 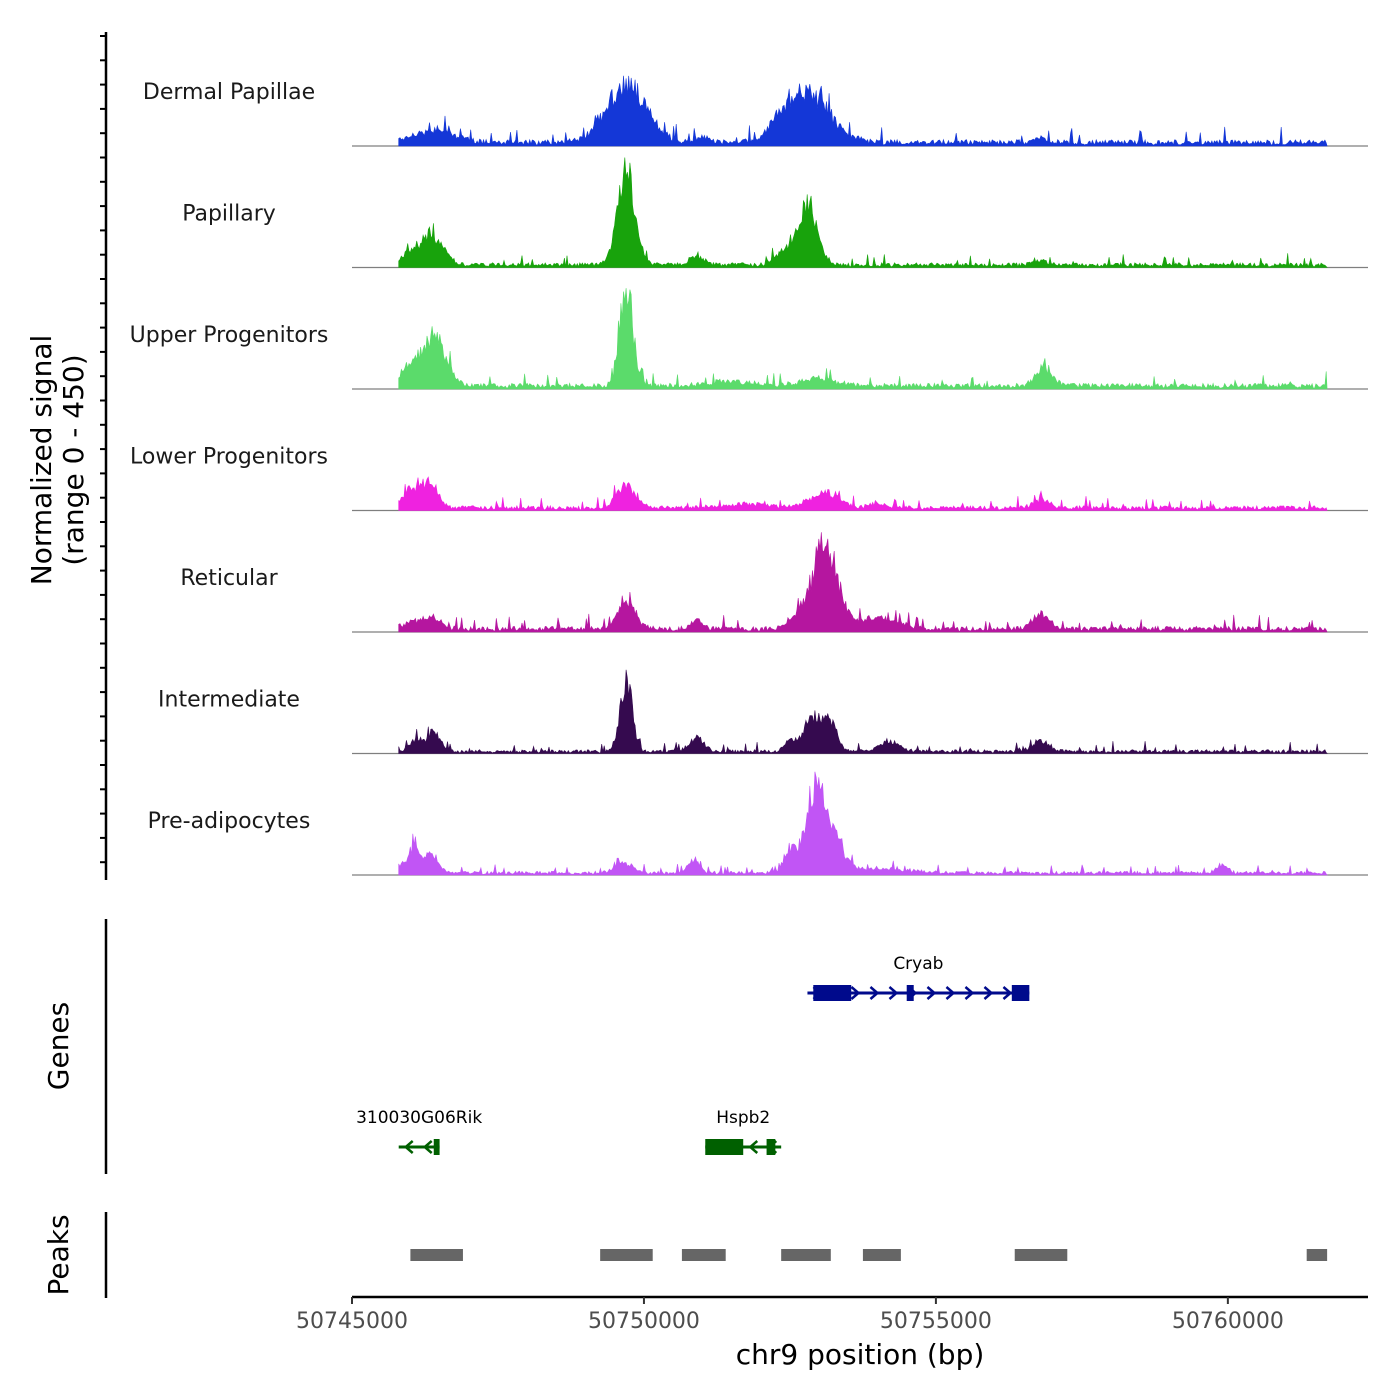 I want to click on genes-track-label: Genes, so click(x=58, y=1046).